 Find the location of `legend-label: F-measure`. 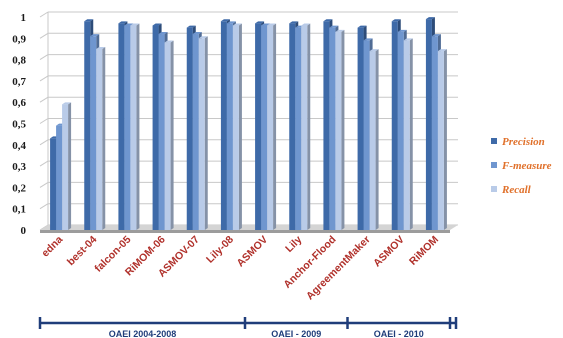

legend-label: F-measure is located at coordinates (526, 166).